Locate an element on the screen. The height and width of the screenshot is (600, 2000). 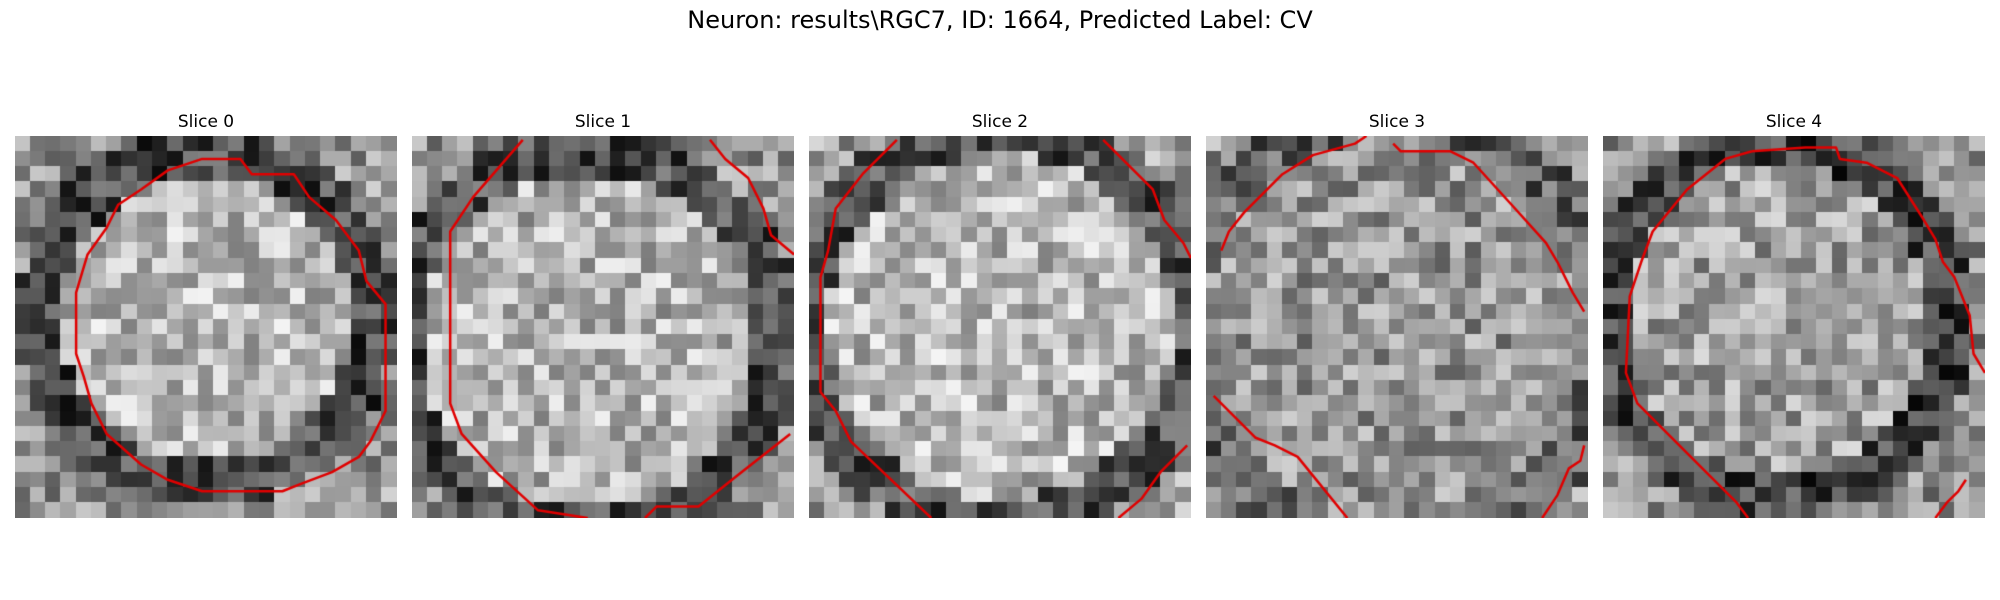
slice-panel-3: Slice 3 is located at coordinates (1398, 314).